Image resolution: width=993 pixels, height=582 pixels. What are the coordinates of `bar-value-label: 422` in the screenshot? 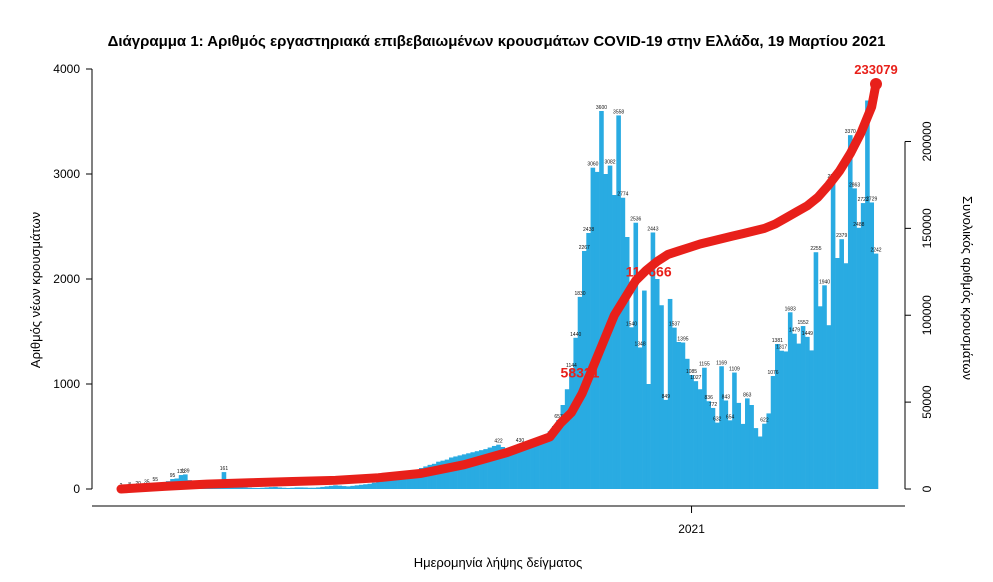 It's located at (498, 442).